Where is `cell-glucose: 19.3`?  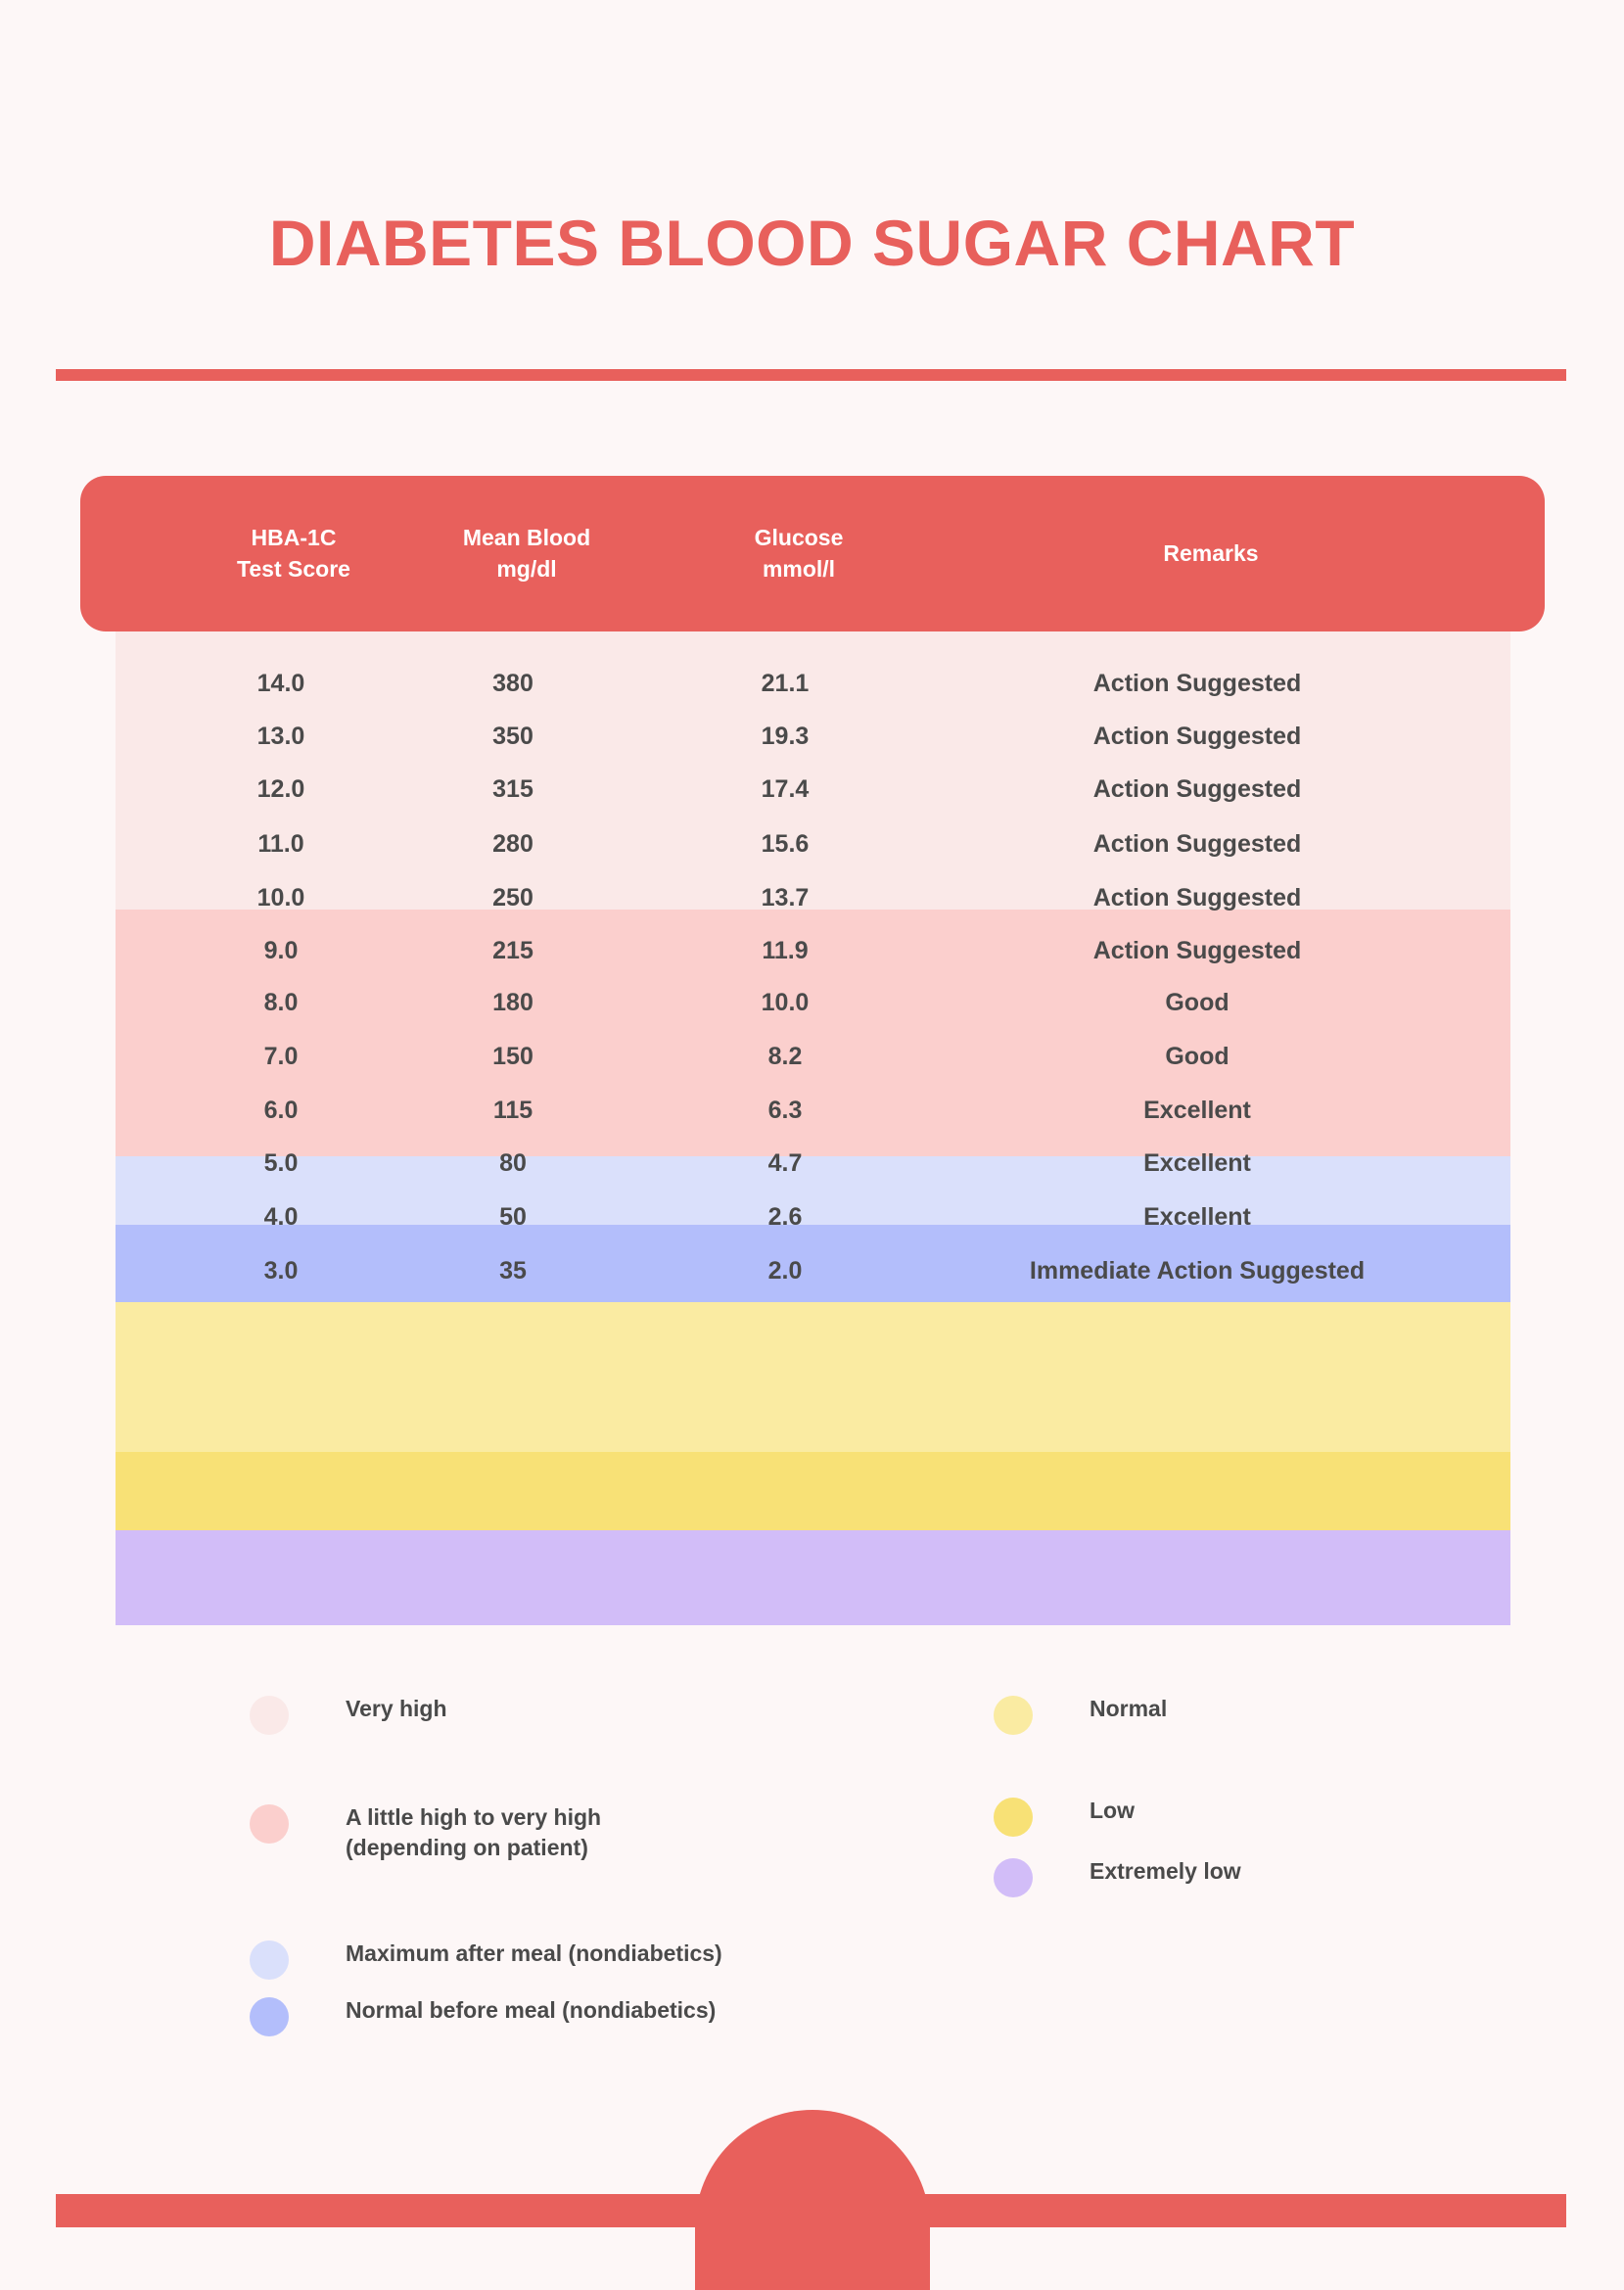
cell-glucose: 19.3 is located at coordinates (786, 736).